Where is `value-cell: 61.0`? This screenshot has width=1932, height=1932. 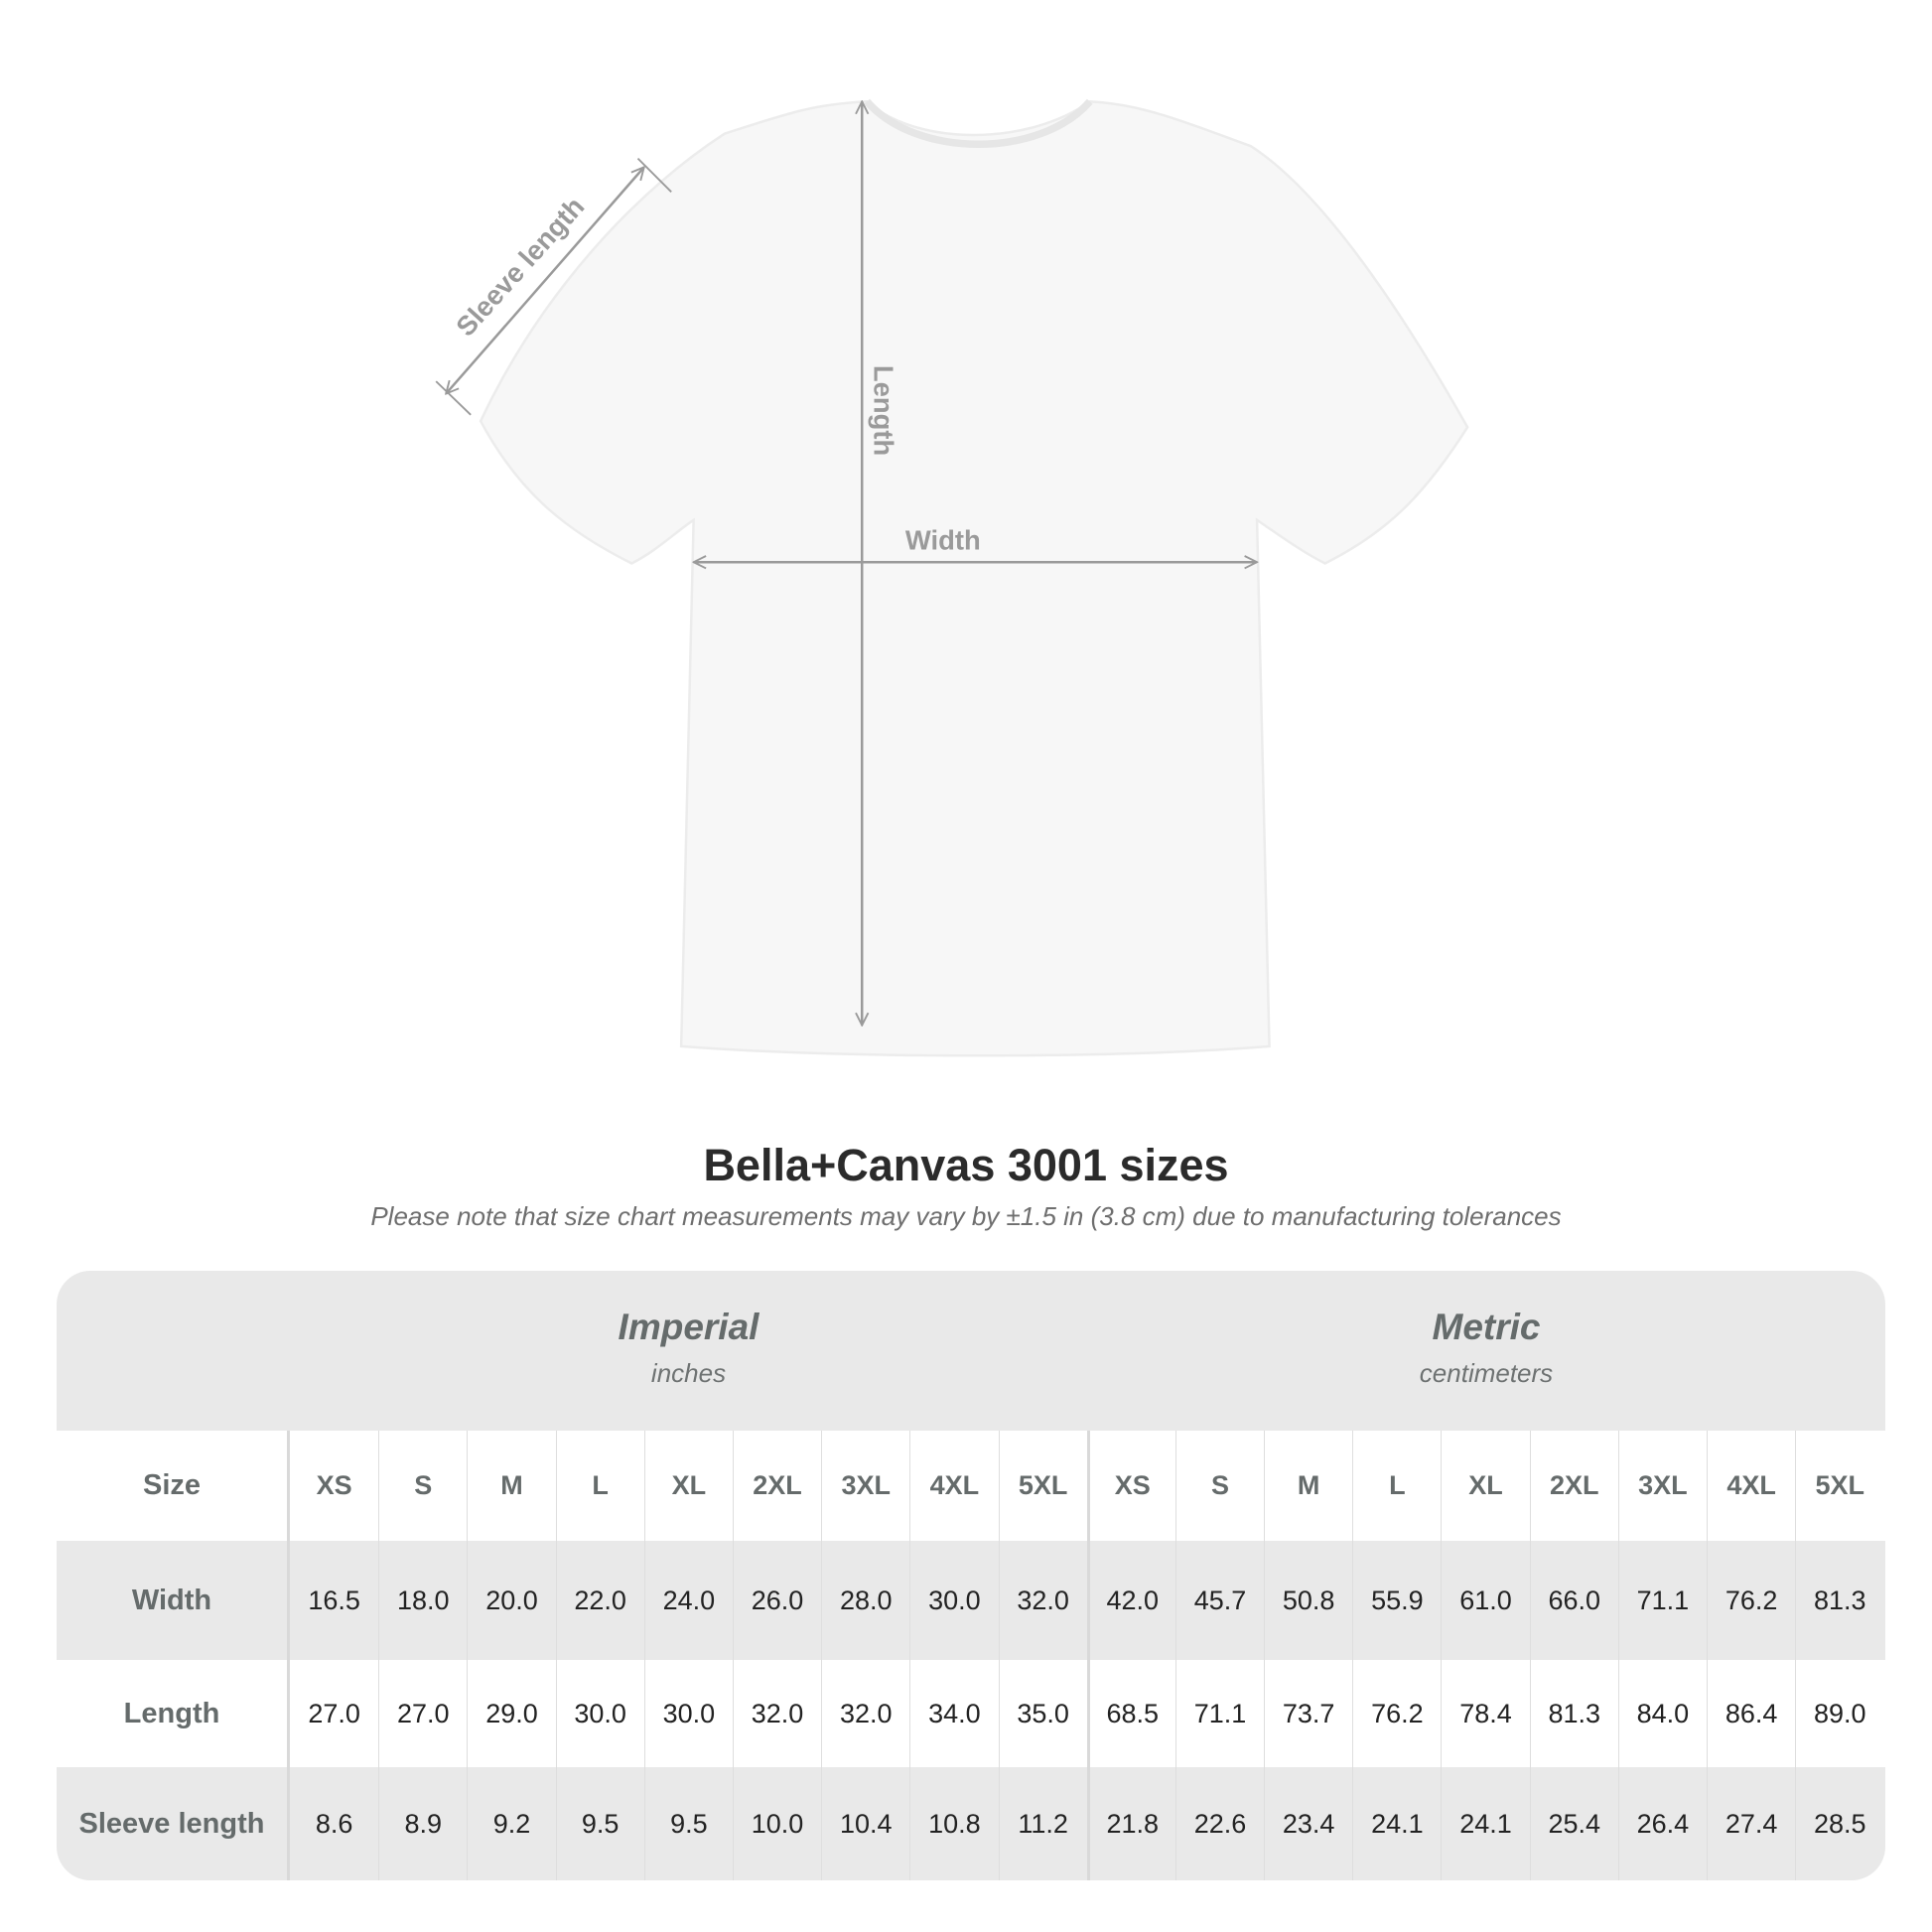
value-cell: 61.0 is located at coordinates (1485, 1600).